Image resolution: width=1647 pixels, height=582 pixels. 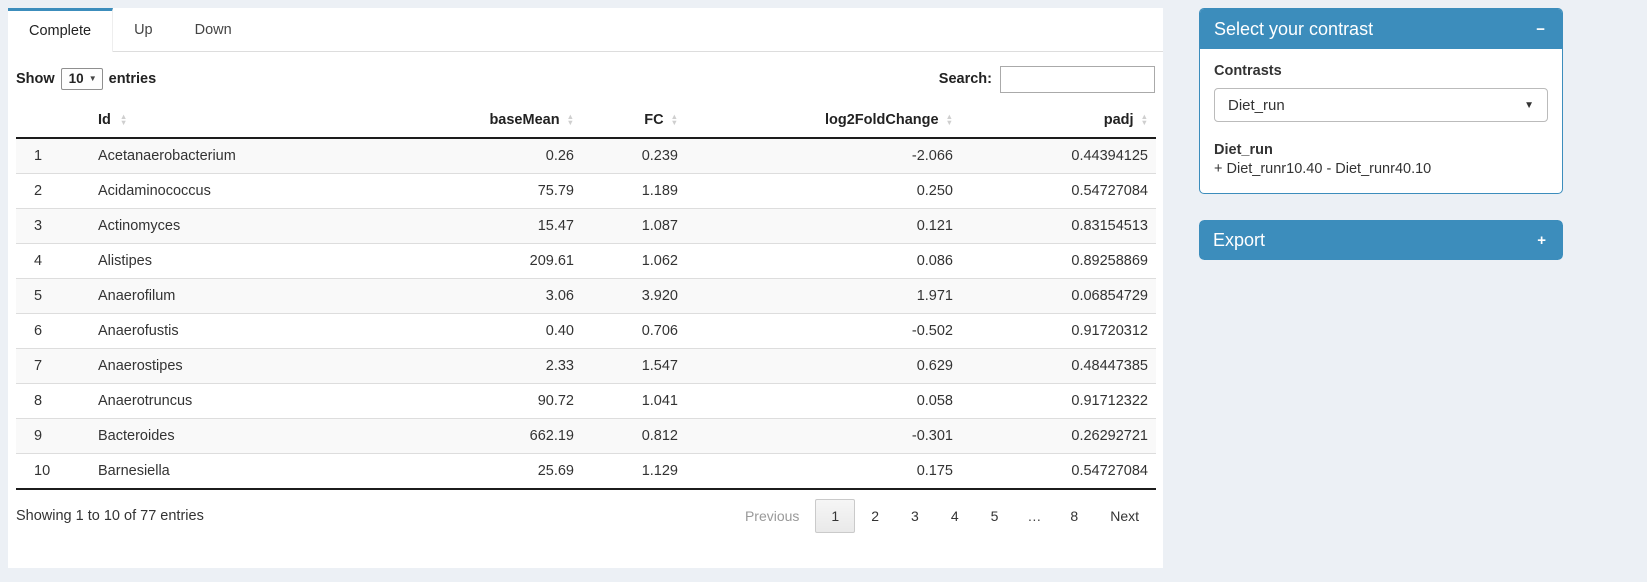 I want to click on contrast-name: Diet_run, so click(x=1243, y=150).